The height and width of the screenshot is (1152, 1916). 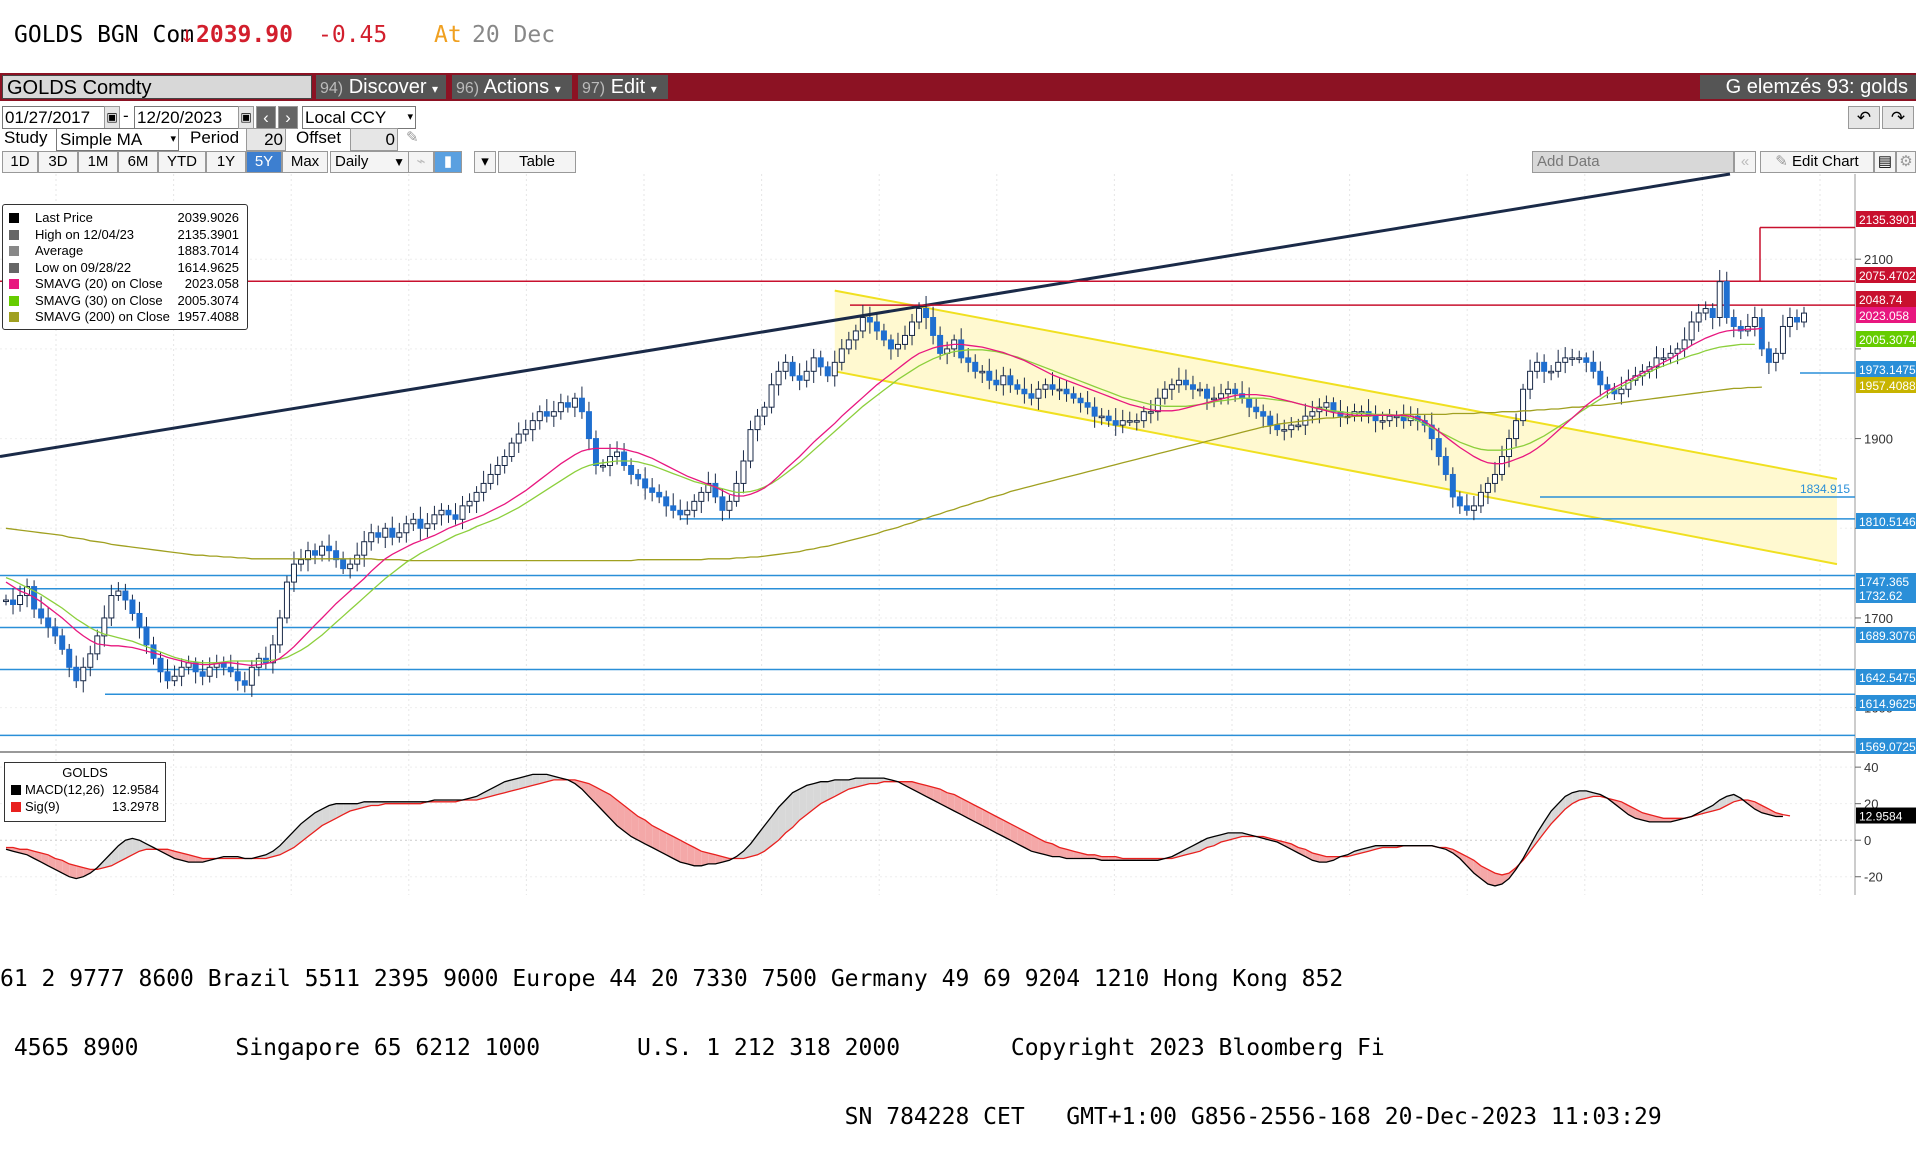 I want to click on end-date-field: 12/20/2023, so click(x=188, y=117).